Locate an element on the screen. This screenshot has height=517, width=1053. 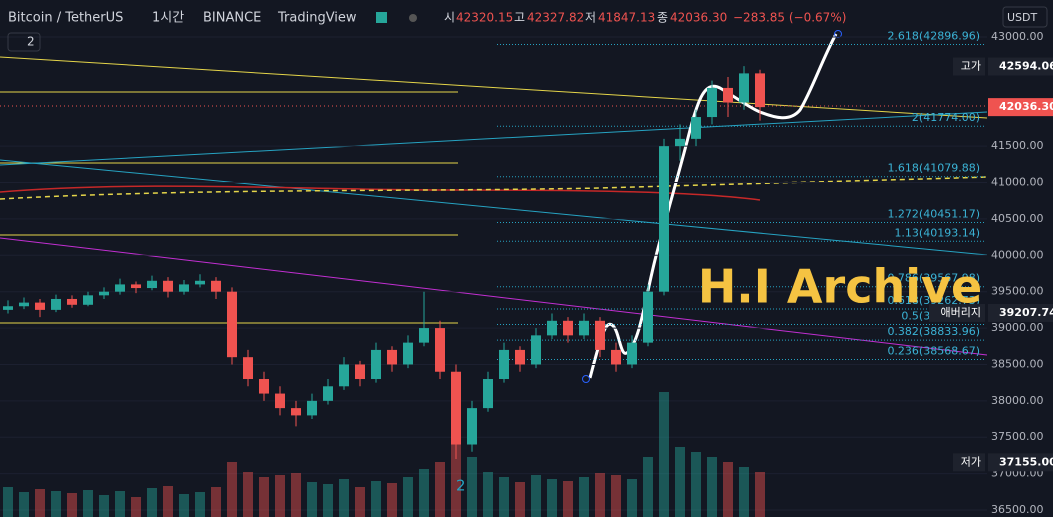
wave-label: 2 is located at coordinates (461, 486).